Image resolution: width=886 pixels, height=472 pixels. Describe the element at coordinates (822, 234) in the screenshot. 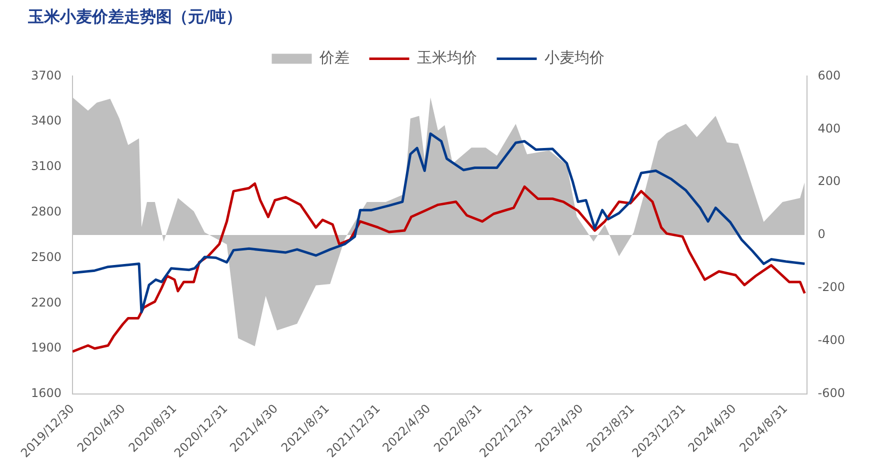

I see `y2-tick-label: 0` at that location.